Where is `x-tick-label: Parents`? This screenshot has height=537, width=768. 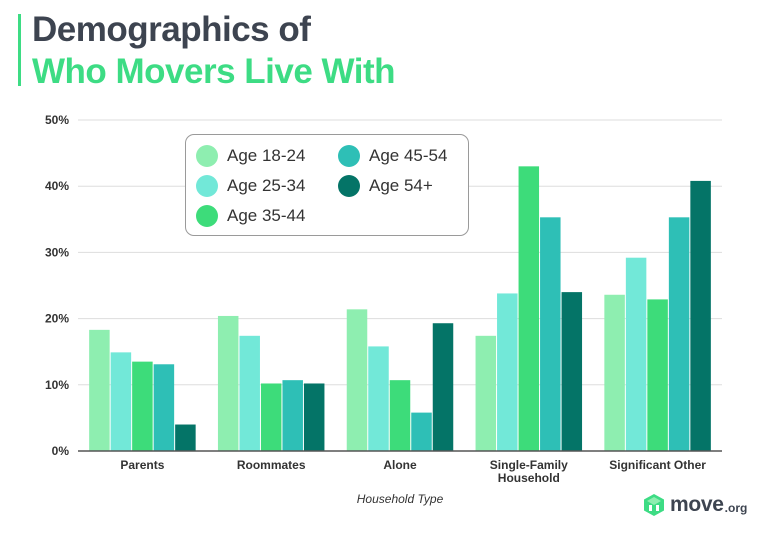
x-tick-label: Parents is located at coordinates (142, 465).